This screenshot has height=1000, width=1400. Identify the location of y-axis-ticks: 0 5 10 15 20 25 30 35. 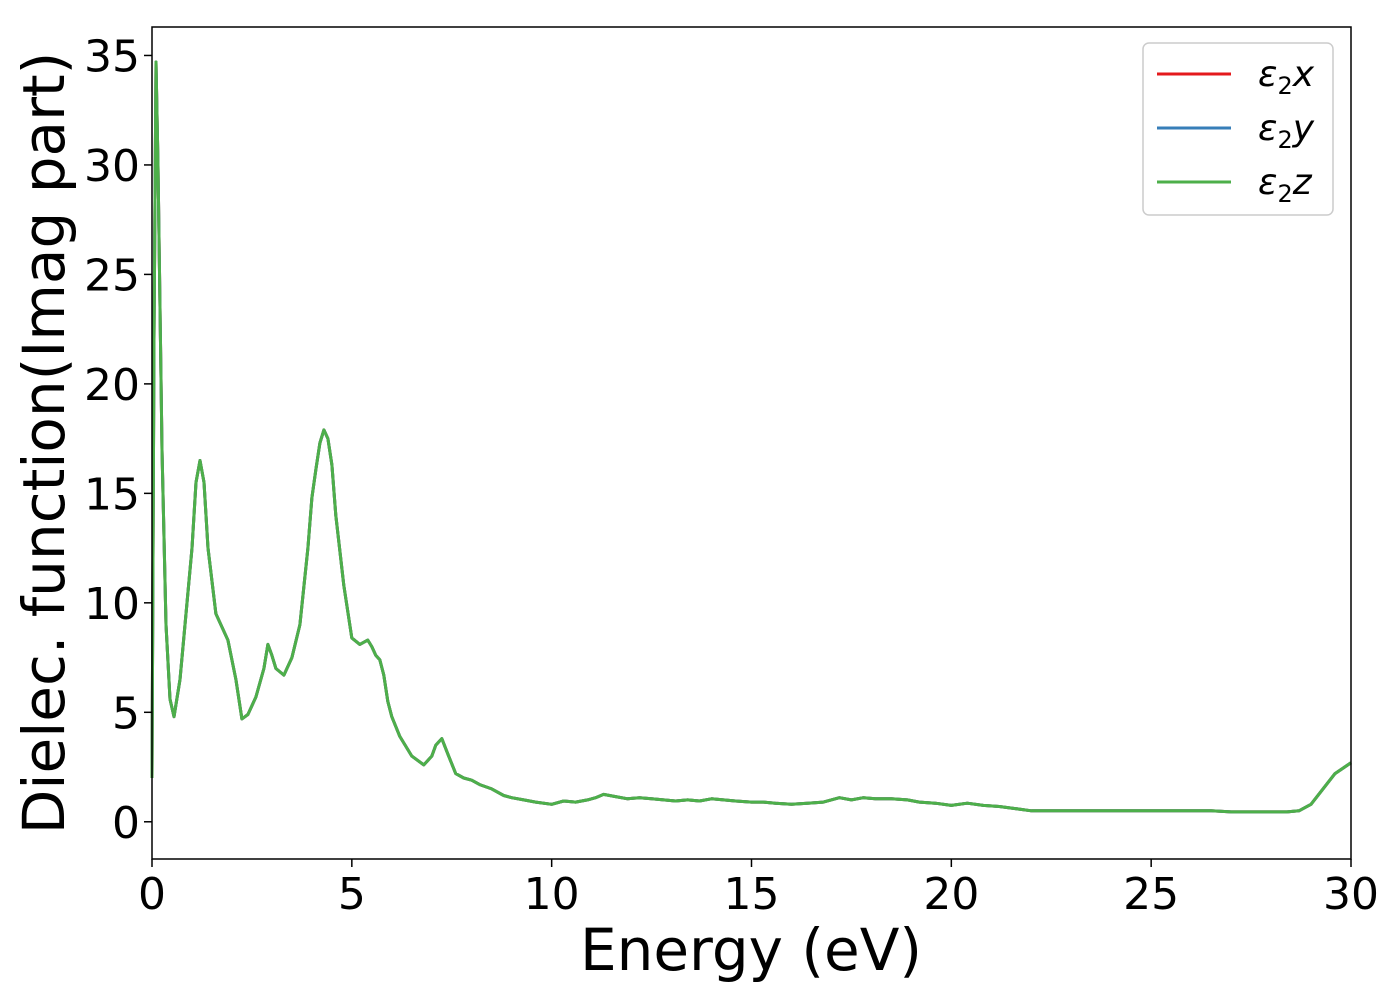
(118, 440).